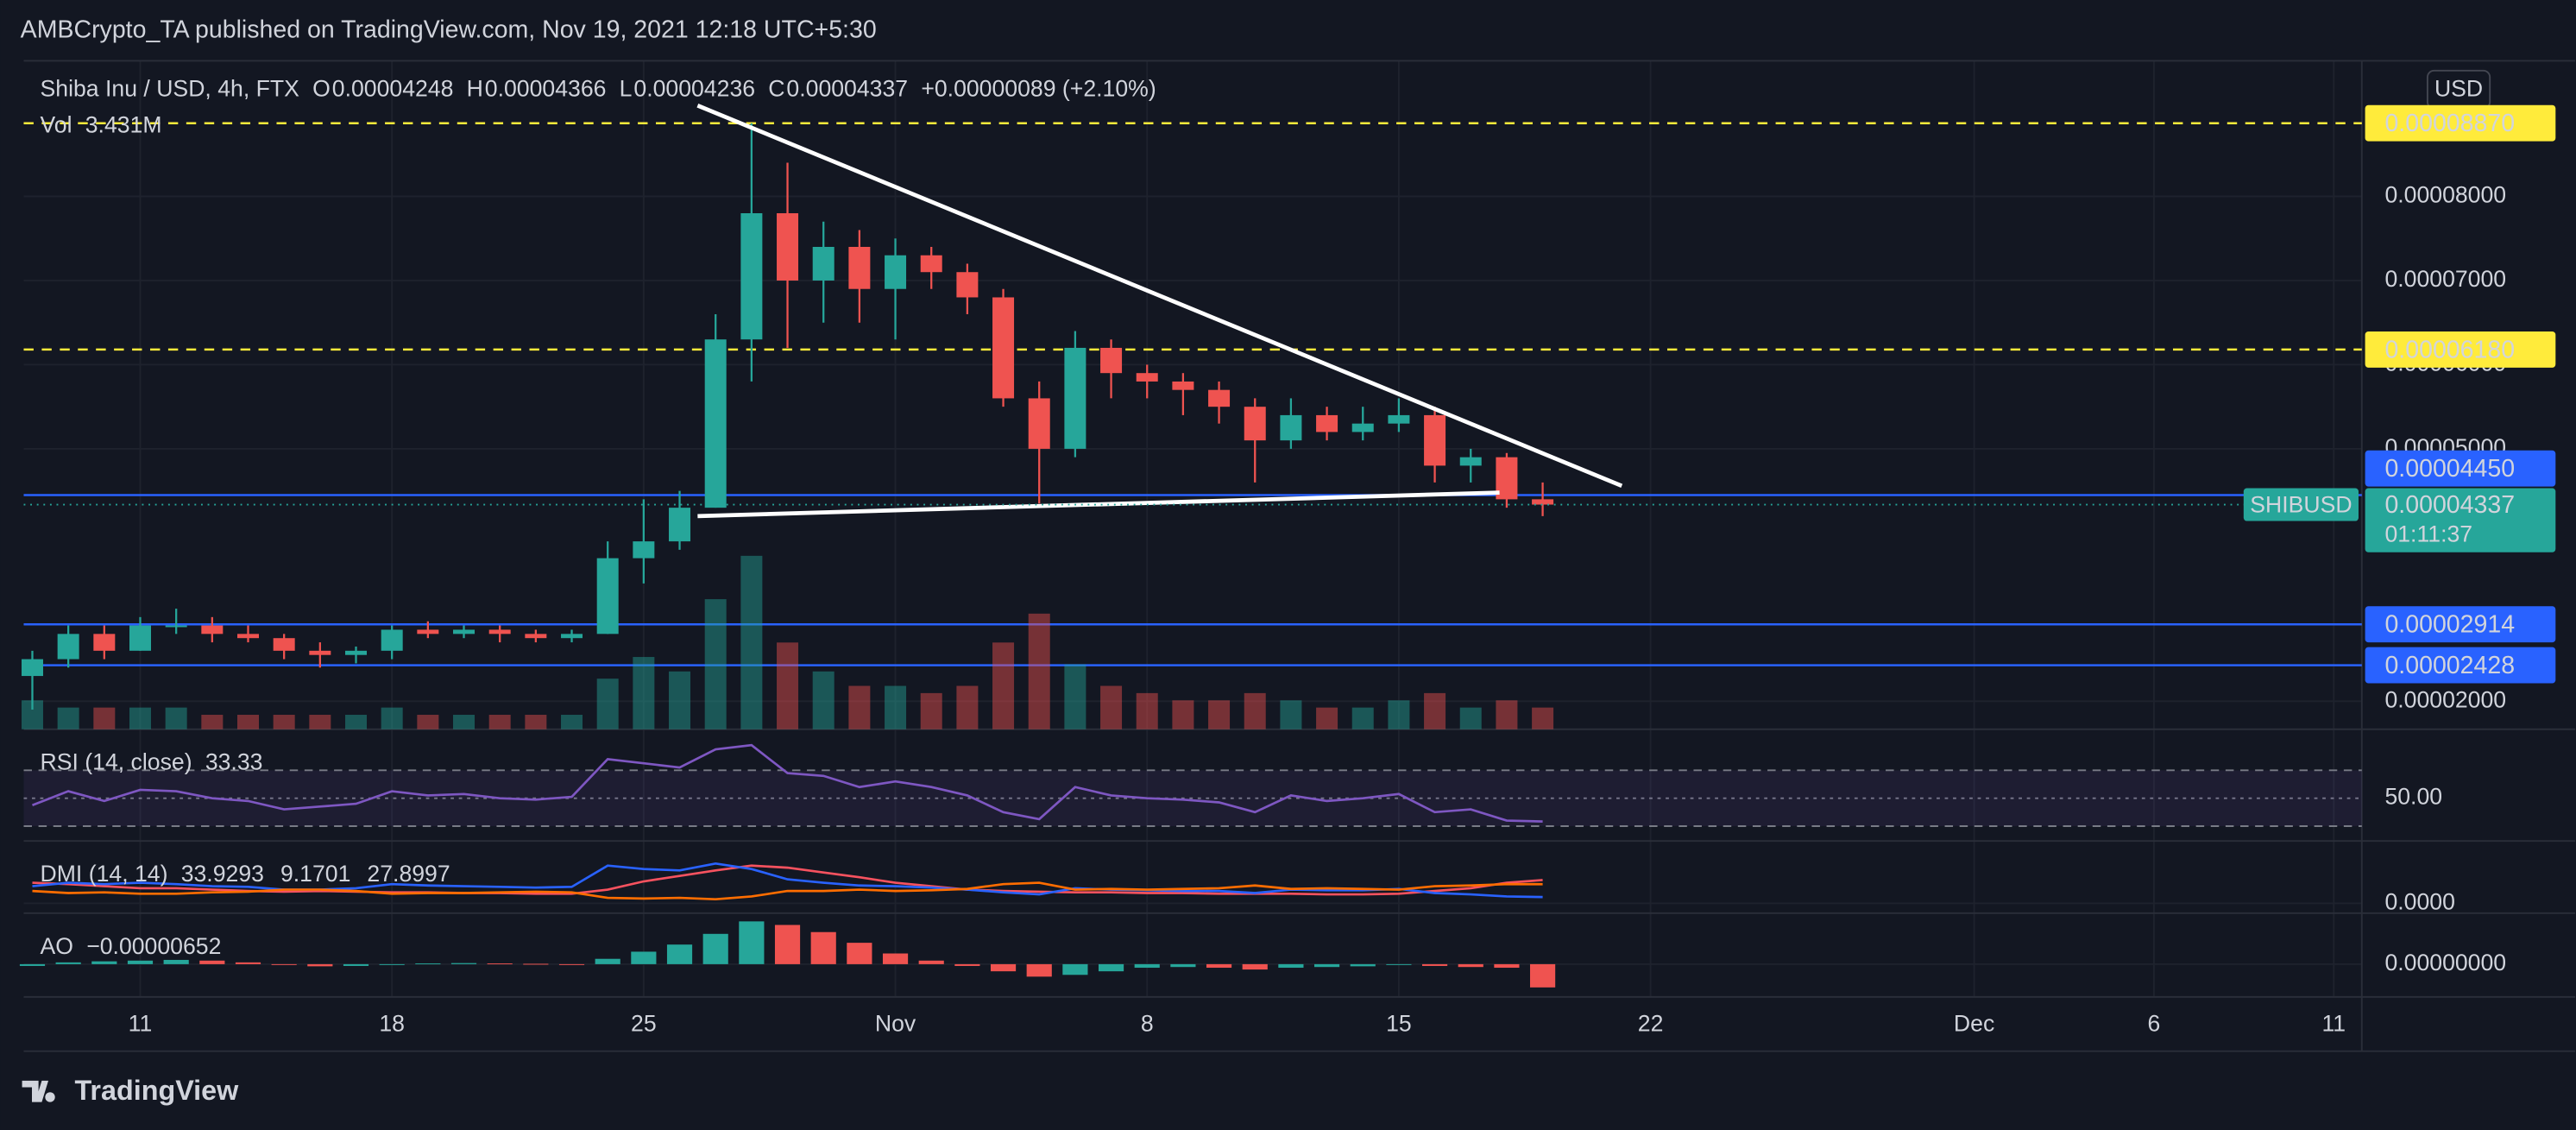  Describe the element at coordinates (57, 125) in the screenshot. I see `volume-title: Vol` at that location.